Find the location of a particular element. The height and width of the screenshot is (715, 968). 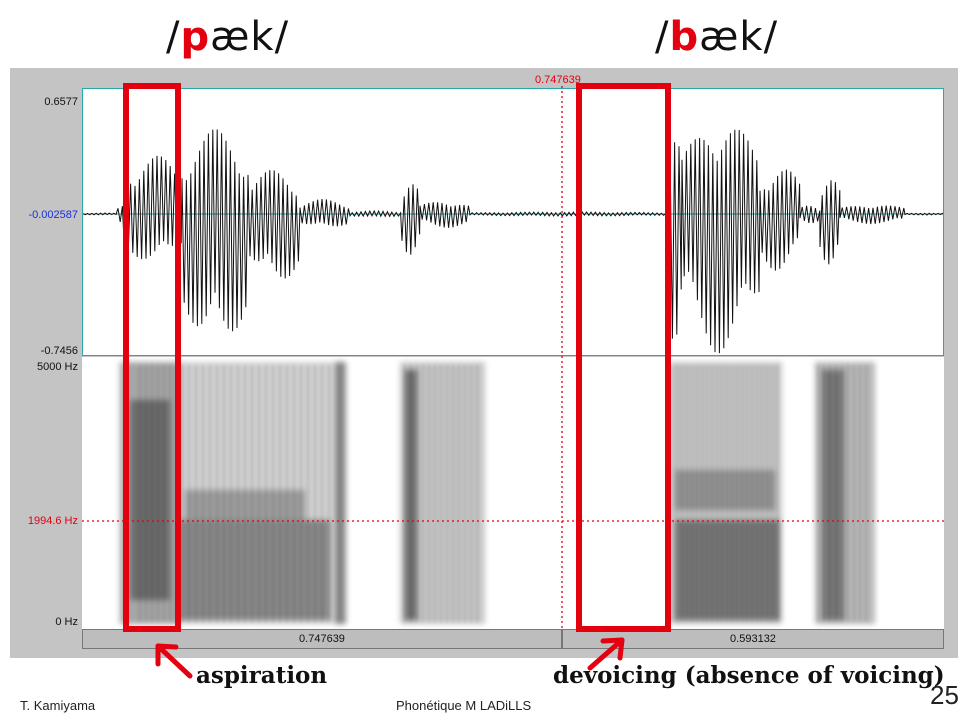

highlighted-consonant-p: p is located at coordinates (195, 37).